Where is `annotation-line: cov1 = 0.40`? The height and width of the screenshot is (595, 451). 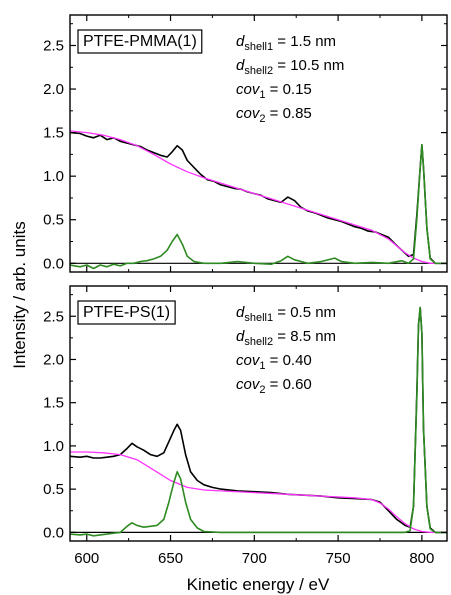
annotation-line: cov1 = 0.40 is located at coordinates (274, 362).